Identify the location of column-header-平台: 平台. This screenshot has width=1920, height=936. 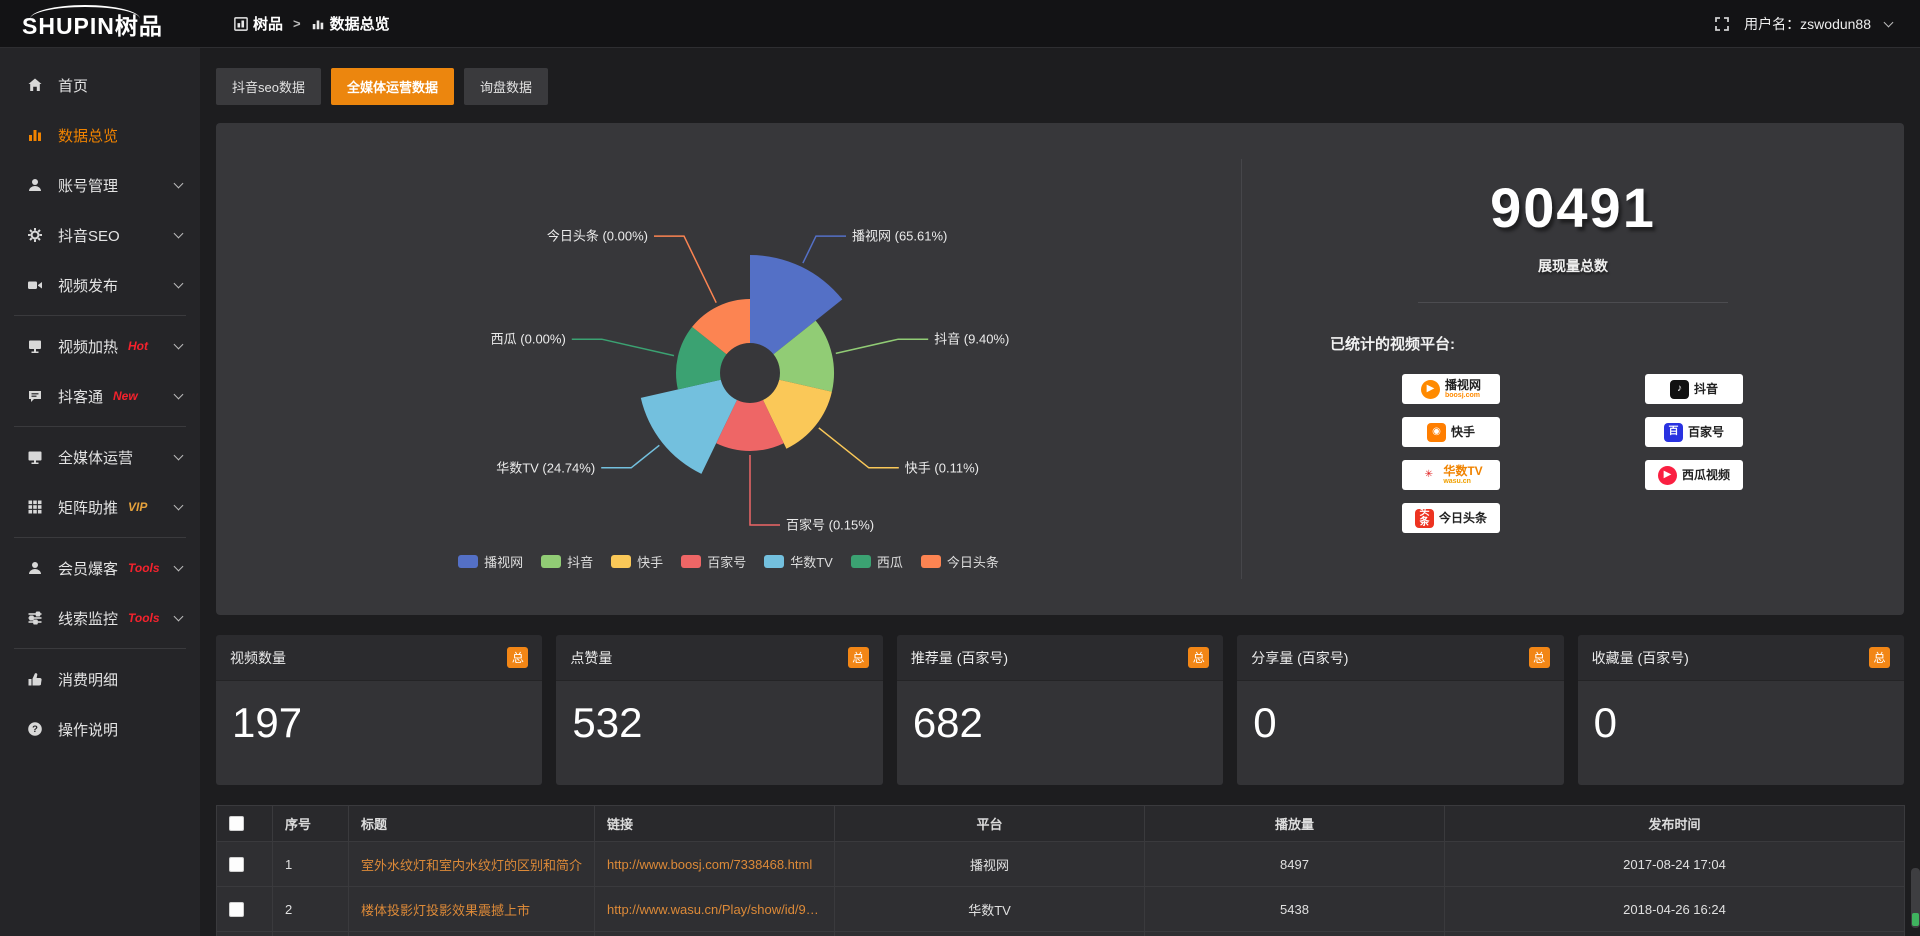
(989, 823).